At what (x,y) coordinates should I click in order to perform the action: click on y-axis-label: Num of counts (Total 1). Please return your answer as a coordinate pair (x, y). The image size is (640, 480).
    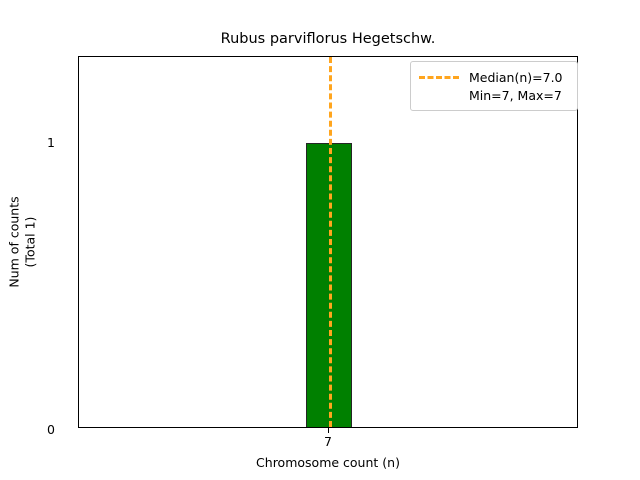
    Looking at the image, I should click on (21, 241).